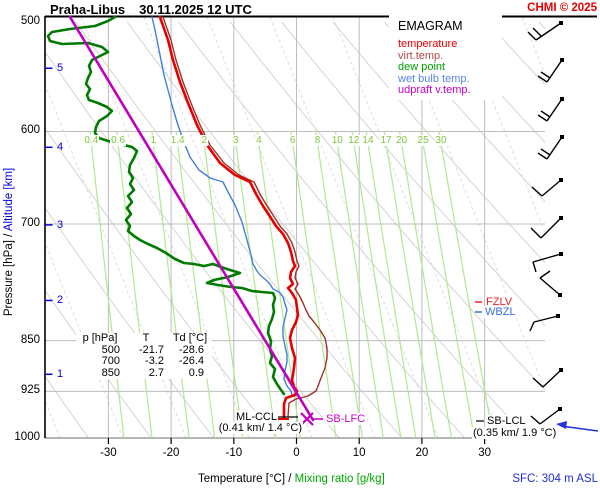 The height and width of the screenshot is (500, 600). I want to click on temp-tick-label: 0, so click(296, 453).